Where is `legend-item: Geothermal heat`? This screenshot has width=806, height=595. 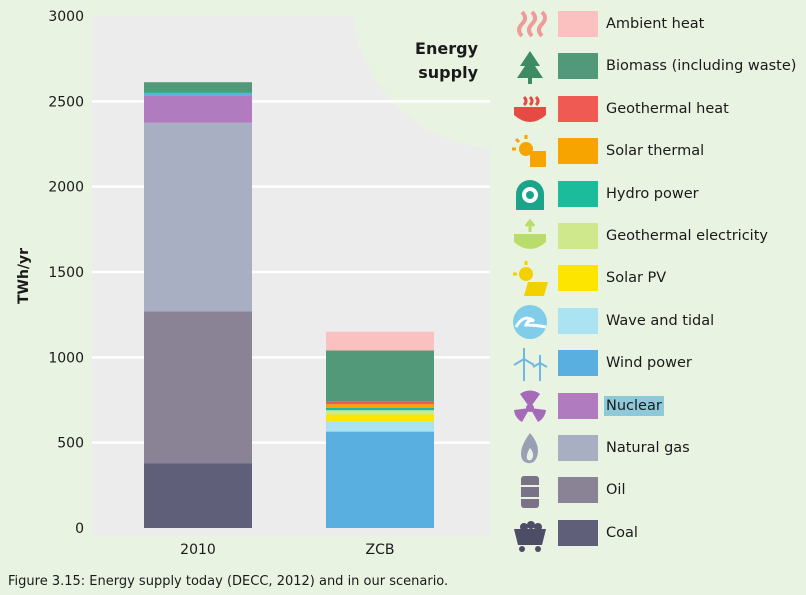
legend-item: Geothermal heat is located at coordinates (657, 110).